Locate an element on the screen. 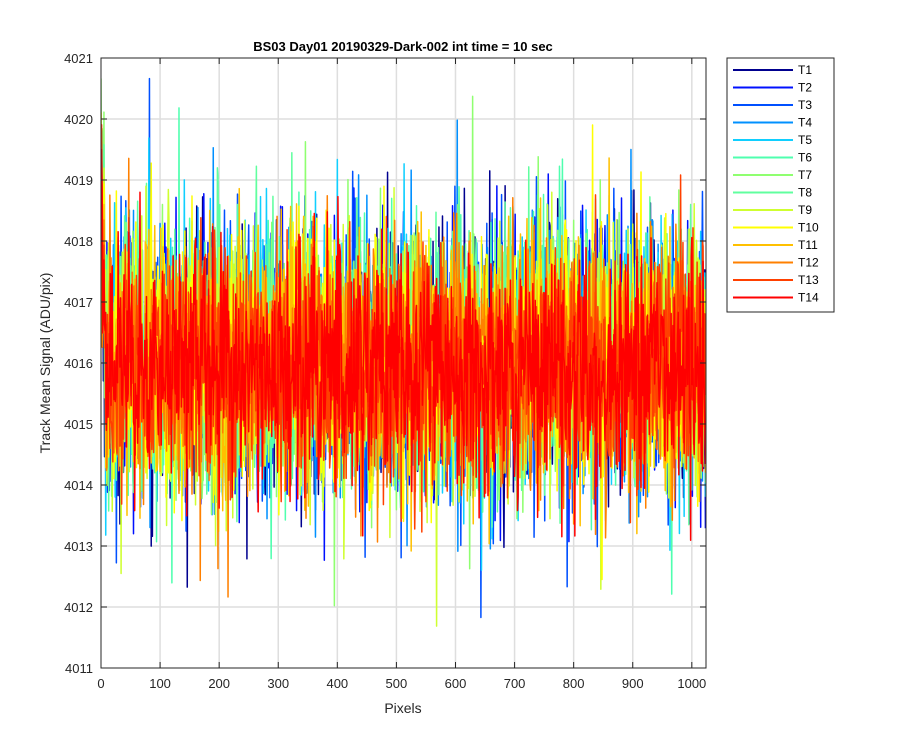 This screenshot has width=900, height=750. x-tick-label: 800 is located at coordinates (574, 683).